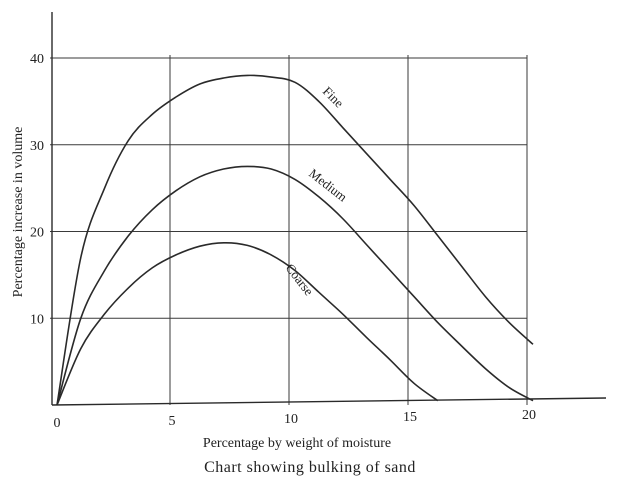 Image resolution: width=638 pixels, height=478 pixels. What do you see at coordinates (57, 423) in the screenshot?
I see `x-tick-label: 0` at bounding box center [57, 423].